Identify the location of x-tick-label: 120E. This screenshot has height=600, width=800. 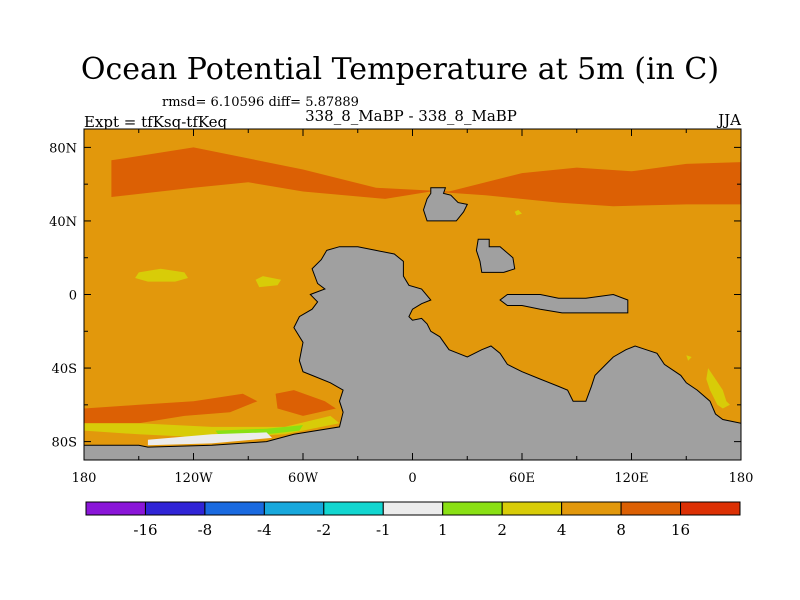
(631, 478).